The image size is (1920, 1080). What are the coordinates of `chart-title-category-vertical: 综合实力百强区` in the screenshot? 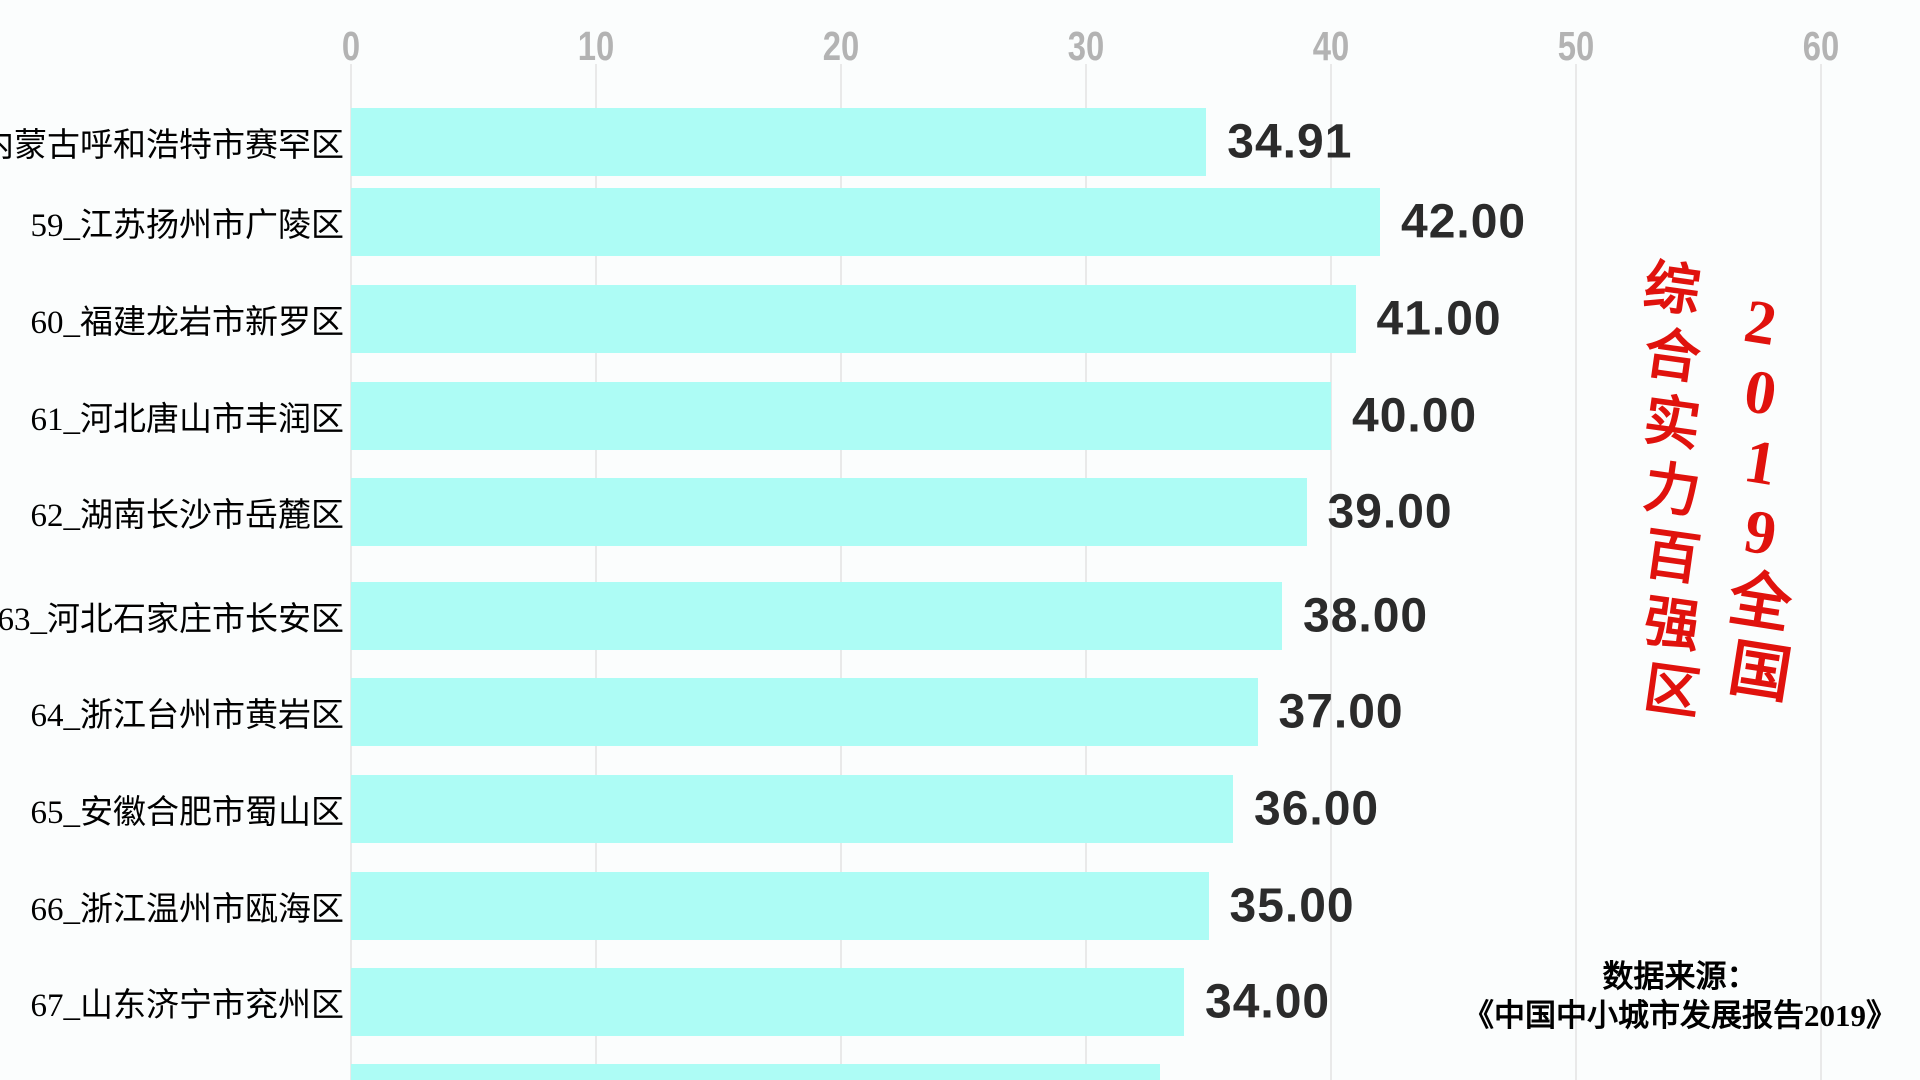 It's located at (1672, 493).